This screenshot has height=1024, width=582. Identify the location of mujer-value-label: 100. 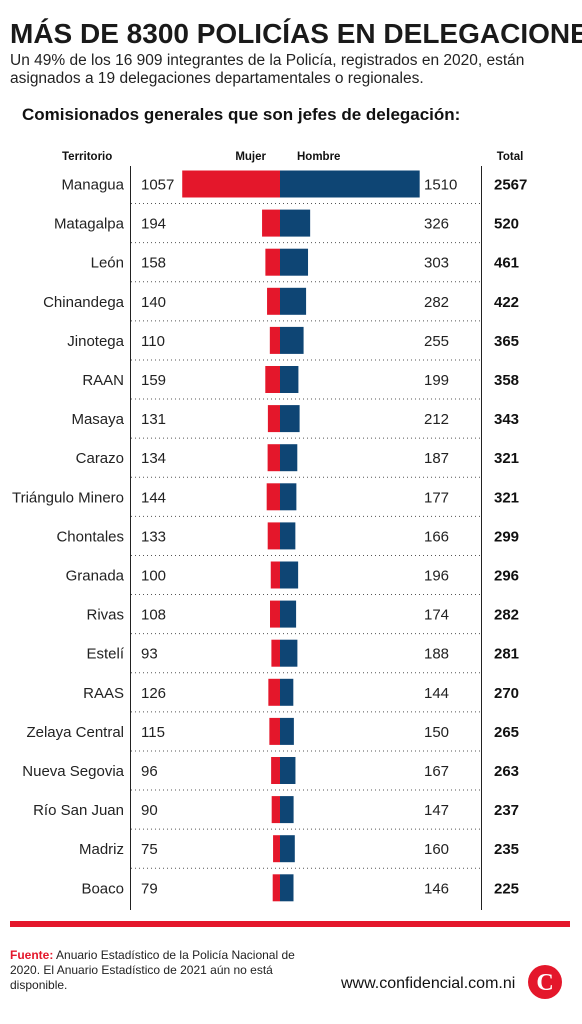
(153, 576).